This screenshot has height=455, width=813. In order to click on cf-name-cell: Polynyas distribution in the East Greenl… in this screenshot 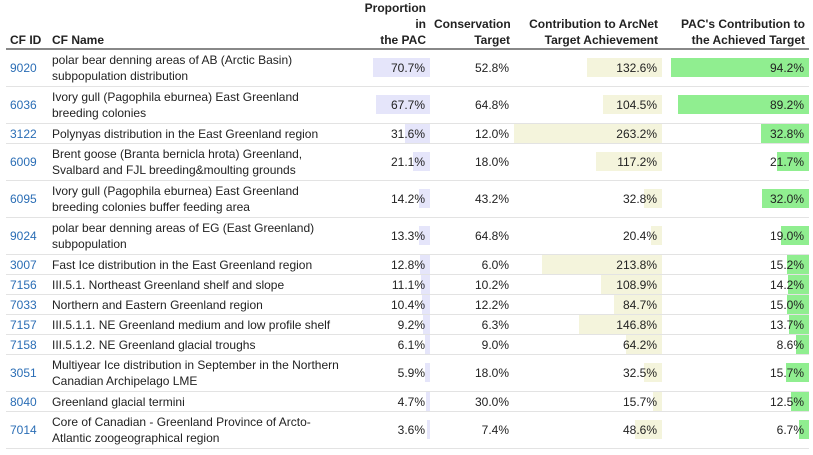, I will do `click(199, 133)`.